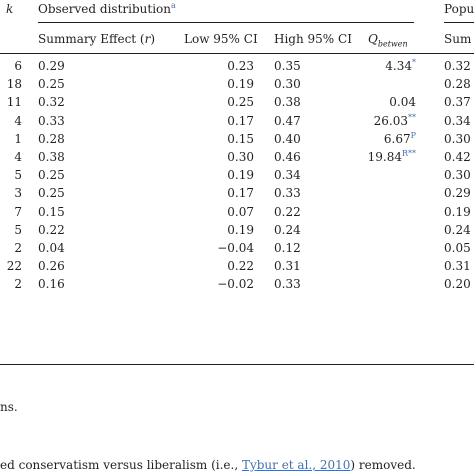  Describe the element at coordinates (296, 465) in the screenshot. I see `citation-link: Tybur et al., 2010` at that location.